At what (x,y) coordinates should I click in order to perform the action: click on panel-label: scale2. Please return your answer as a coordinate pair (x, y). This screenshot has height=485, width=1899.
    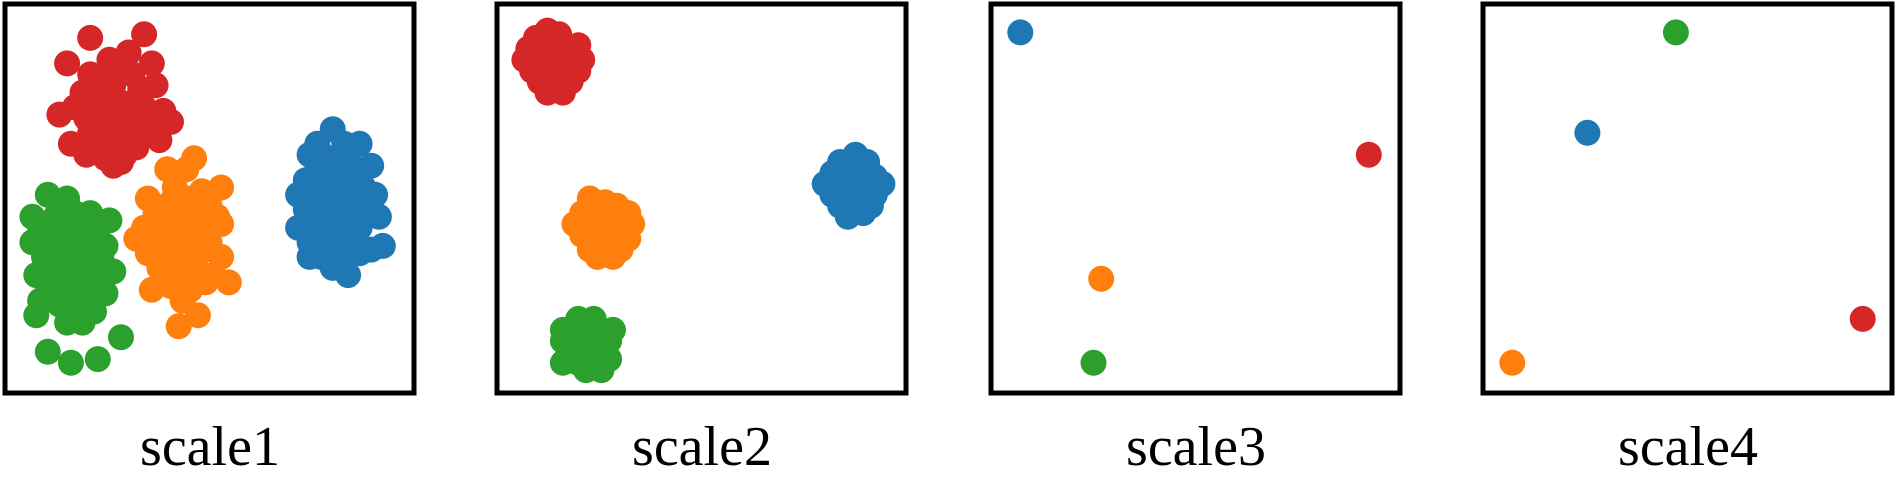
    Looking at the image, I should click on (702, 447).